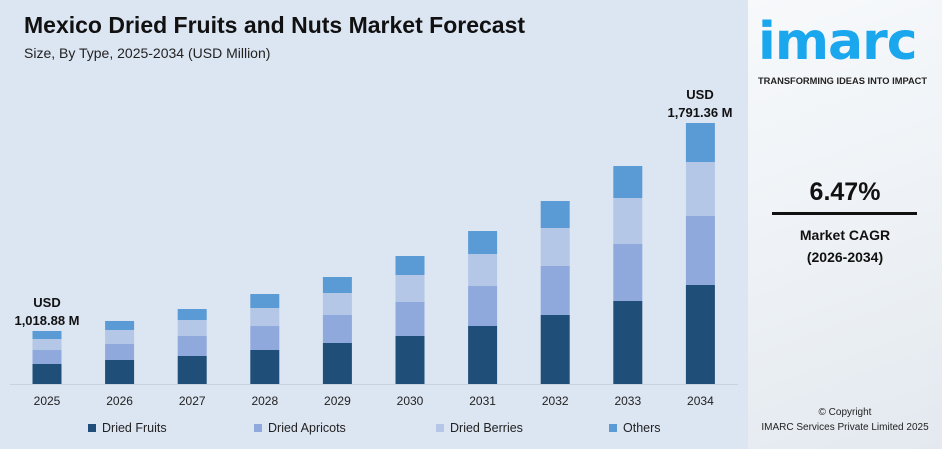 This screenshot has width=942, height=449. I want to click on cagr-value: 6.47%, so click(845, 192).